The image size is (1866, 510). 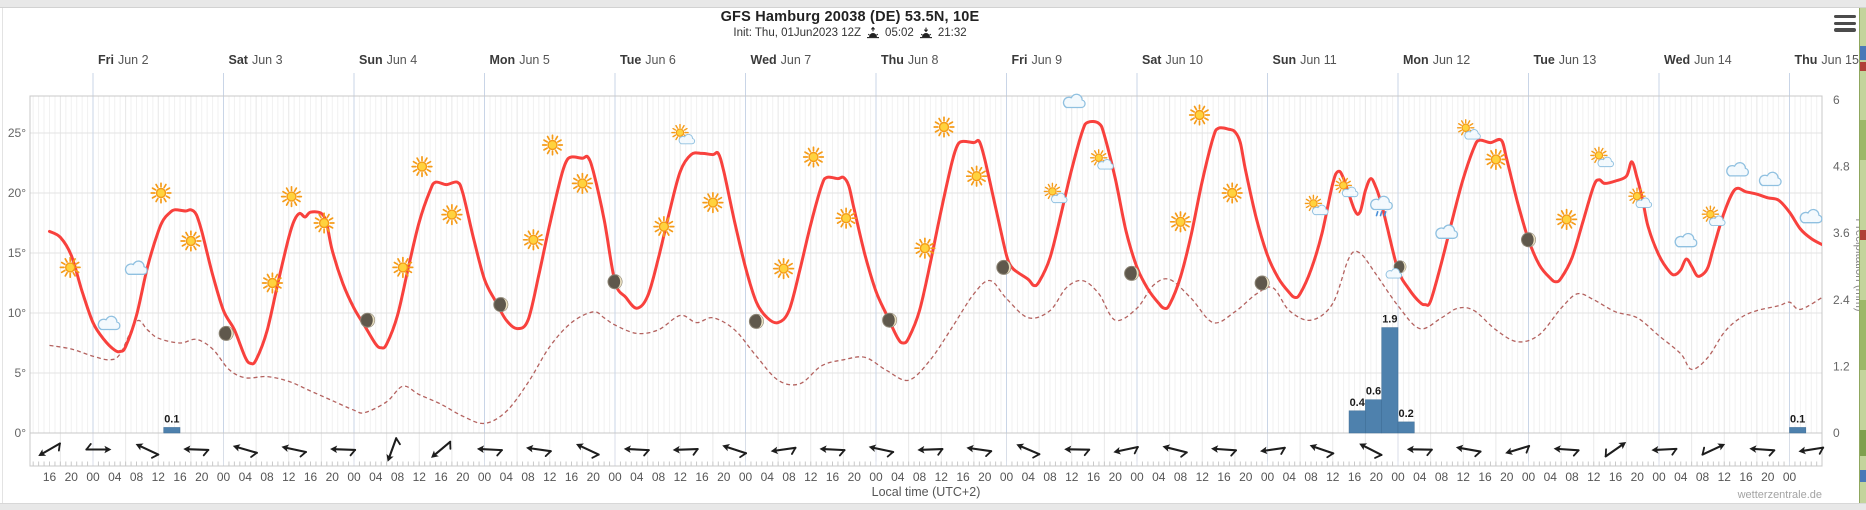 I want to click on top-strip, so click(x=933, y=4).